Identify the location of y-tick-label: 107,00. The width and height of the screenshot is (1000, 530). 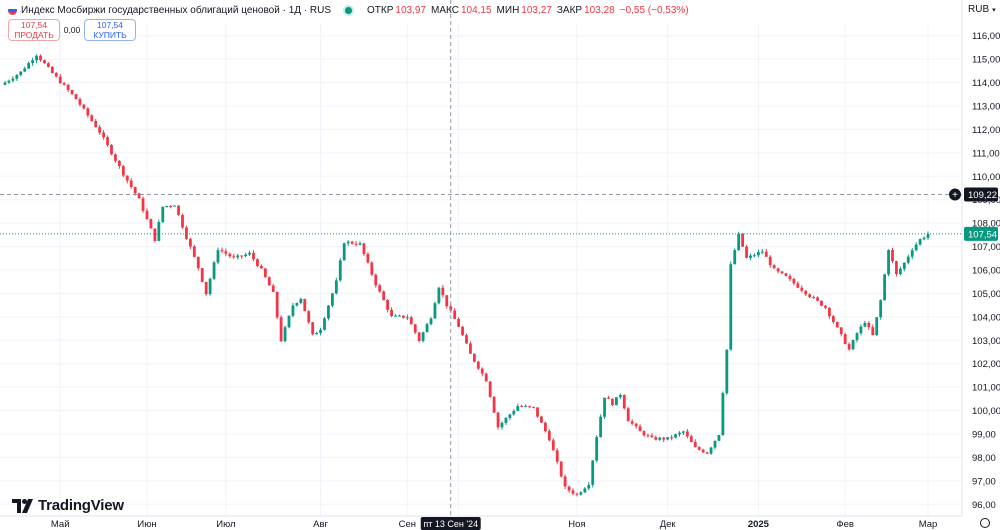
(986, 247).